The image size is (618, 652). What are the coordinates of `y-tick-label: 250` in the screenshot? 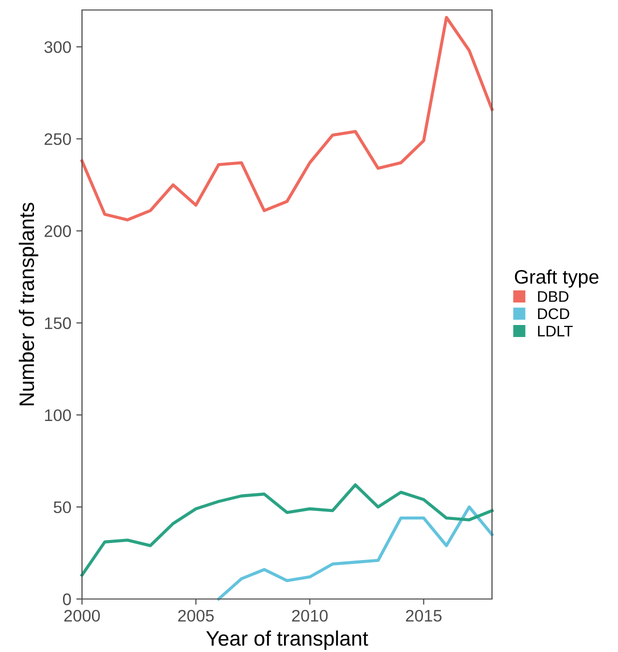 It's located at (57, 139).